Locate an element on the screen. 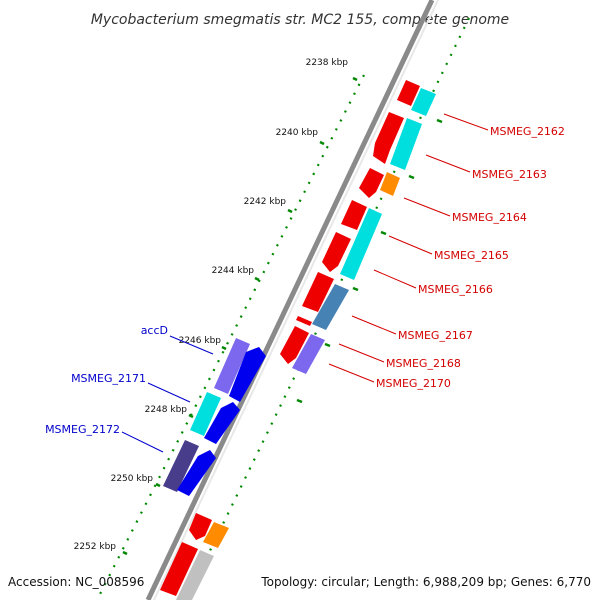  left-gene-labels: accD MSMEG_2171 MSMEG_2172 is located at coordinates (106, 380).